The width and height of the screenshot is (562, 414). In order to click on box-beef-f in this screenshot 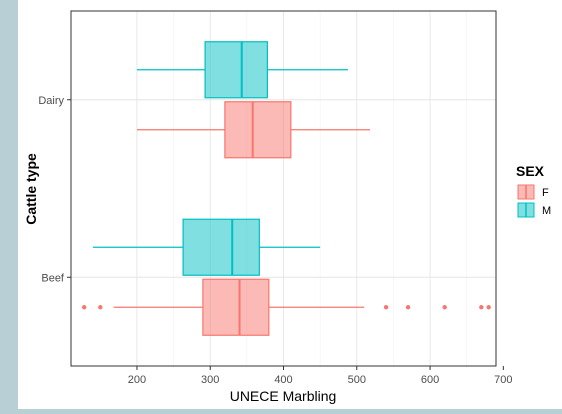, I will do `click(286, 307)`.